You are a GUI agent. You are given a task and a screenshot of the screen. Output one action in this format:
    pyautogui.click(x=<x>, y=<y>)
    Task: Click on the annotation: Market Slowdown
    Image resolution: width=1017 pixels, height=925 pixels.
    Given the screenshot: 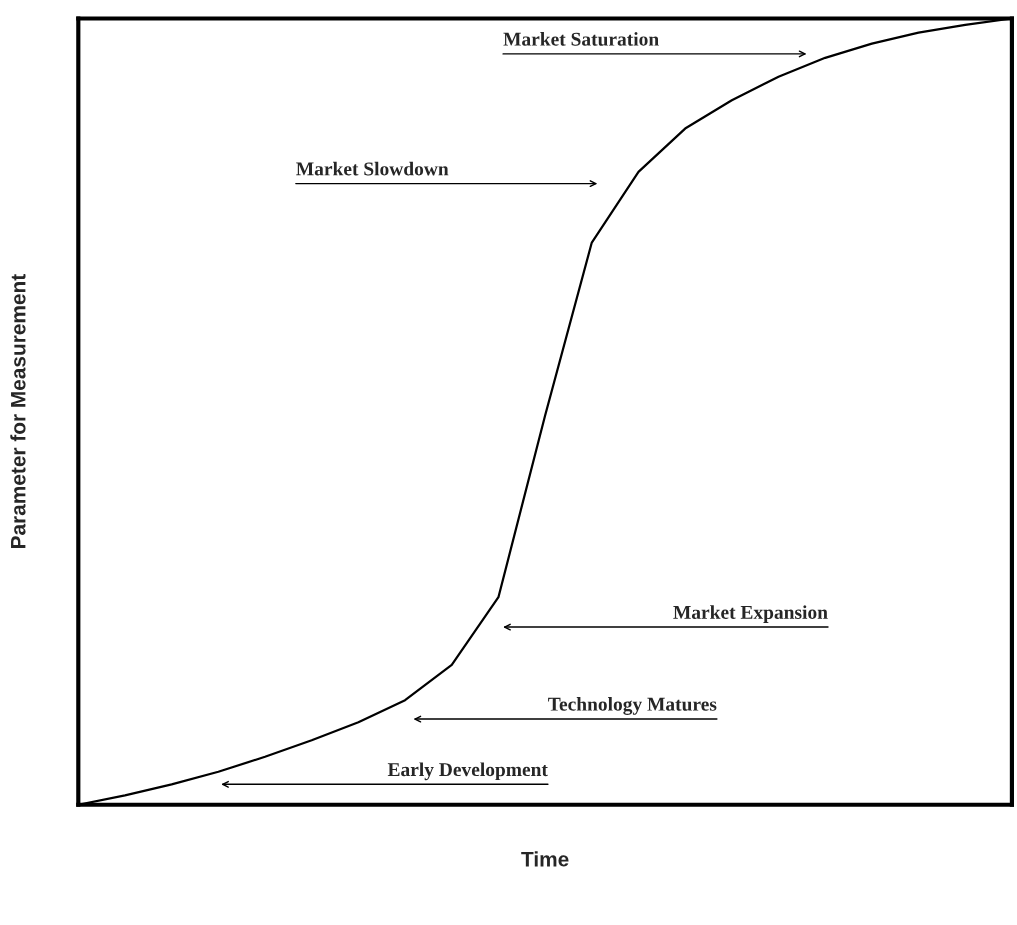 What is the action you would take?
    pyautogui.click(x=372, y=168)
    